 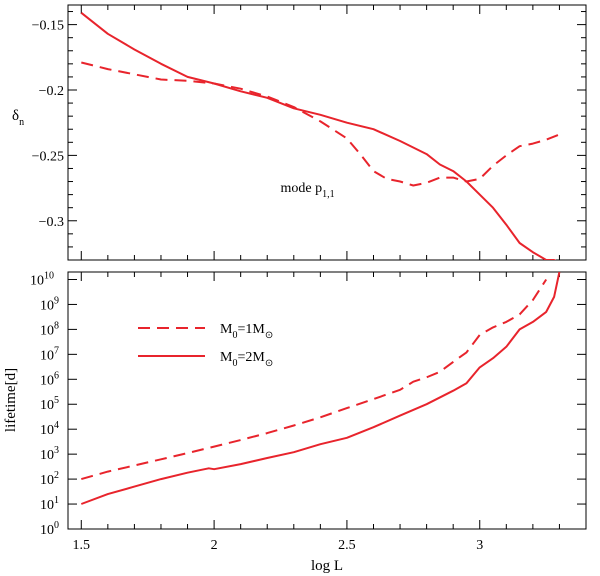 I want to click on bottom-y-tick-label: 10¹⁰, so click(x=42, y=279).